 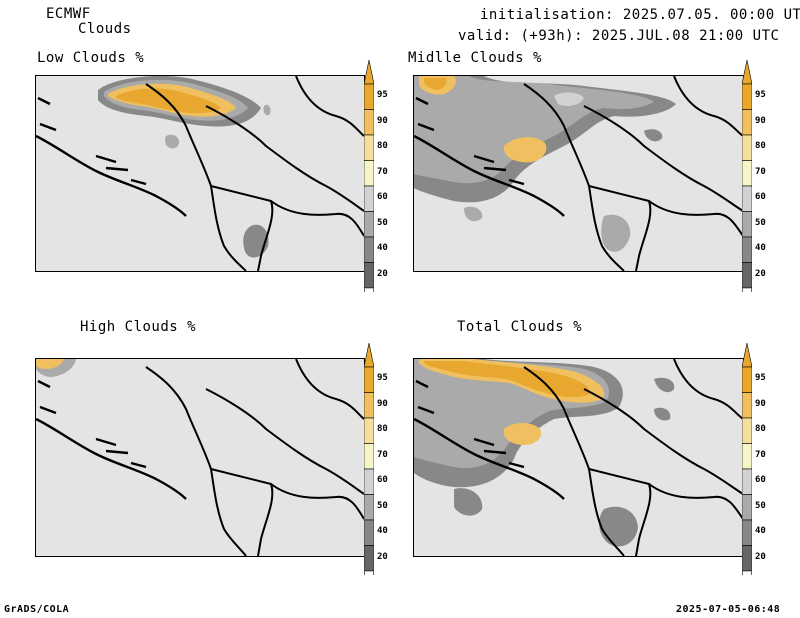 I want to click on model-name: ECMWF, so click(x=68, y=14).